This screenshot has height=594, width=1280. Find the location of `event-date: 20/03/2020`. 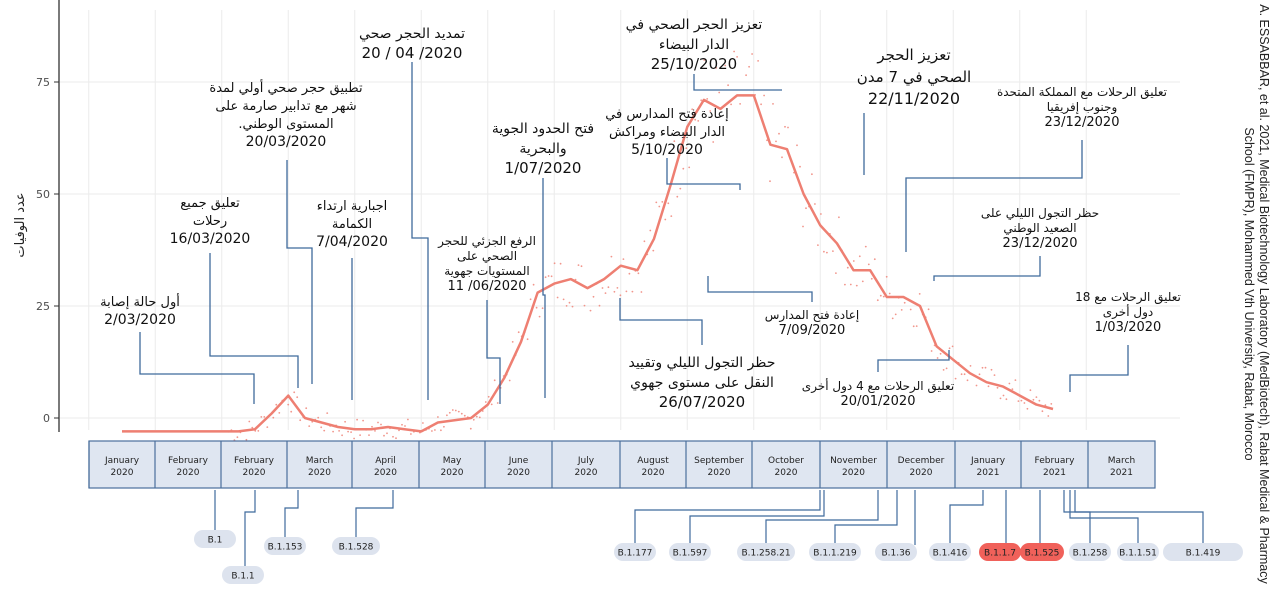

event-date: 20/03/2020 is located at coordinates (286, 142).